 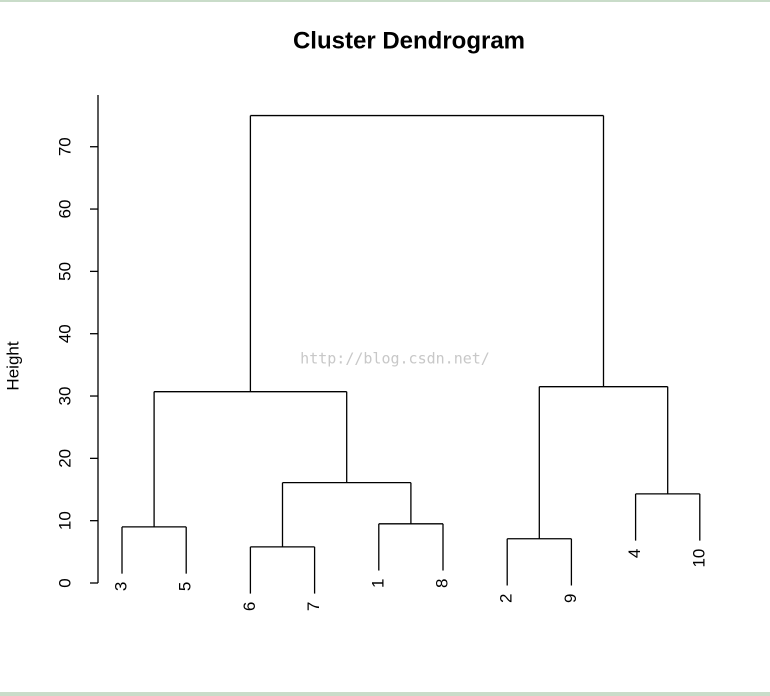 I want to click on chart-title: Cluster Dendrogram, so click(x=409, y=40).